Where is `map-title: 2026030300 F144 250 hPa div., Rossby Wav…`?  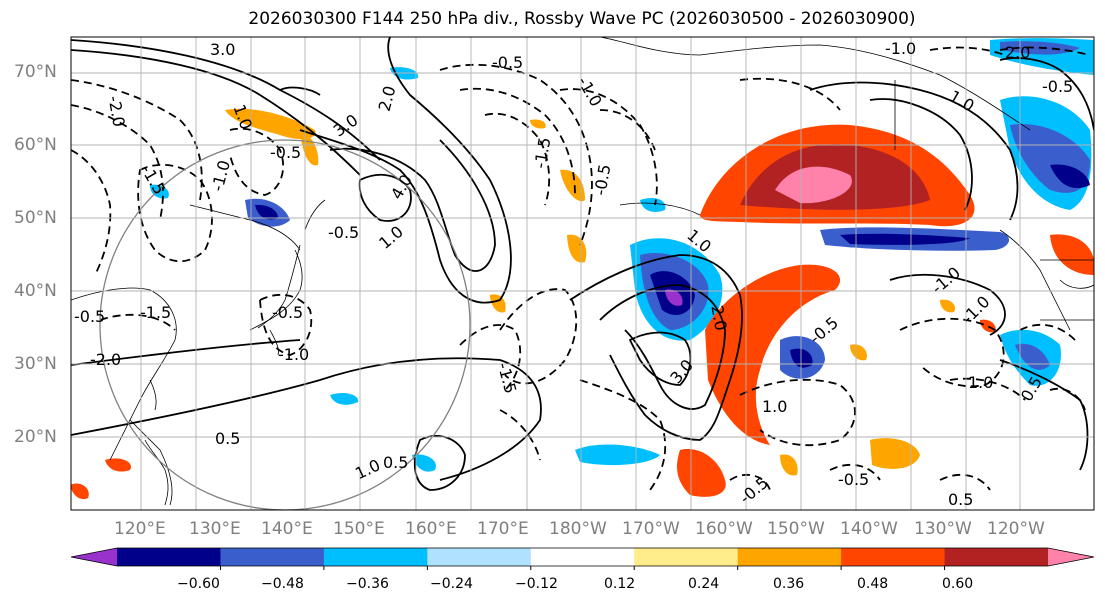
map-title: 2026030300 F144 250 hPa div., Rossby Wav… is located at coordinates (582, 19).